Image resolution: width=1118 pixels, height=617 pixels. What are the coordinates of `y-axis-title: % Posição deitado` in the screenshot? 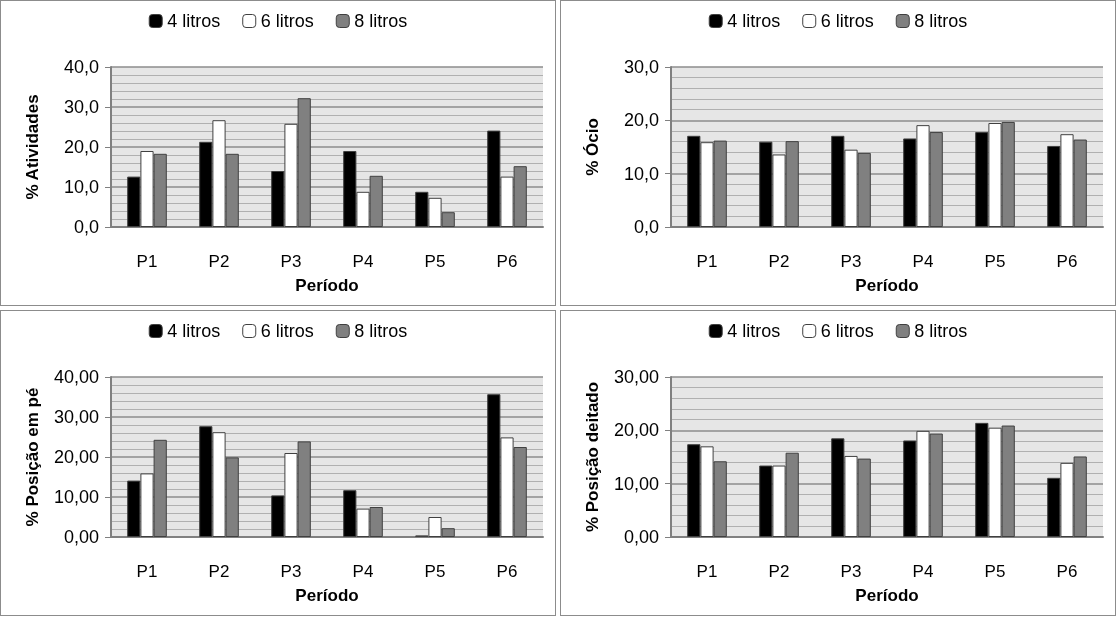 It's located at (592, 457).